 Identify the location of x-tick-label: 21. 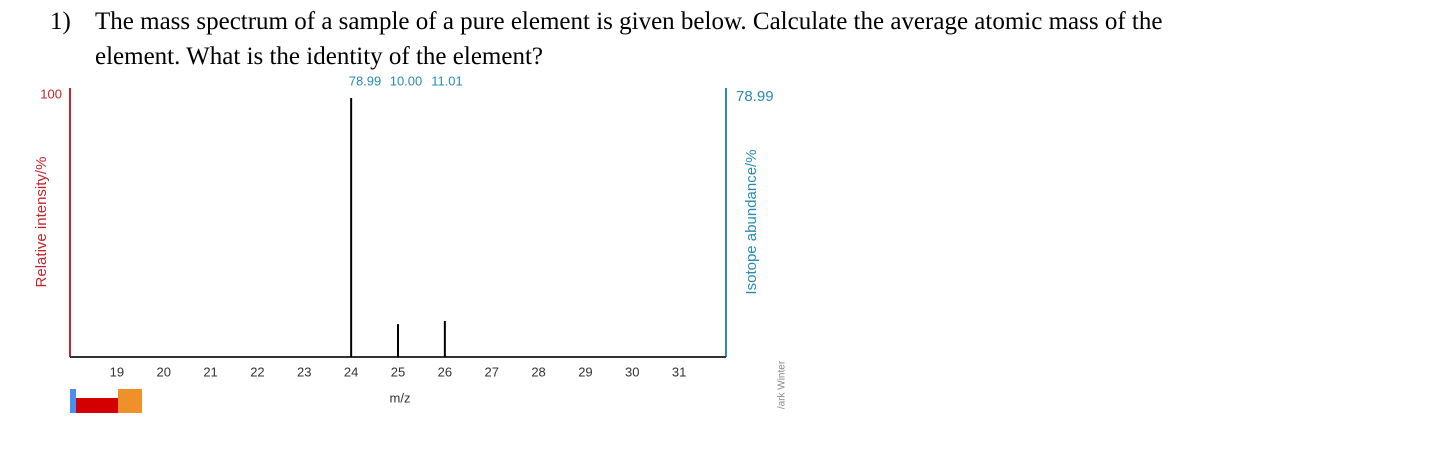
(210, 371).